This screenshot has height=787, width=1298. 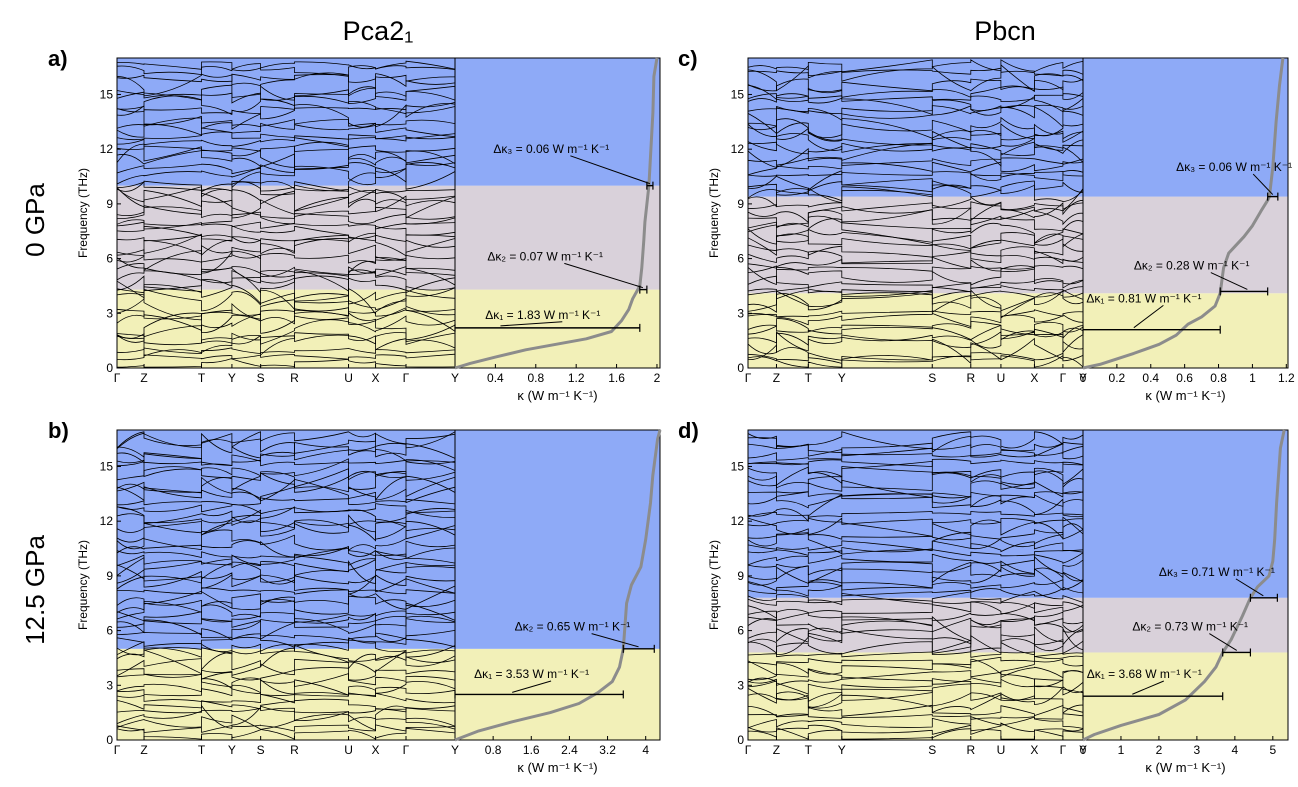 I want to click on cumulative-kappa-curve, so click(x=1184, y=585).